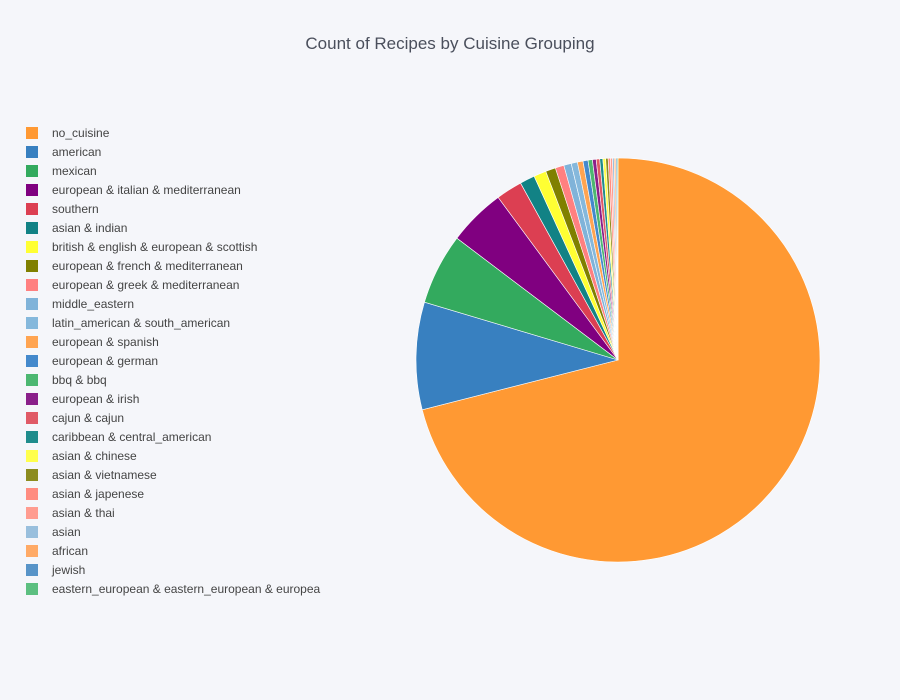  What do you see at coordinates (191, 474) in the screenshot?
I see `legend-item: asian & vietnamese` at bounding box center [191, 474].